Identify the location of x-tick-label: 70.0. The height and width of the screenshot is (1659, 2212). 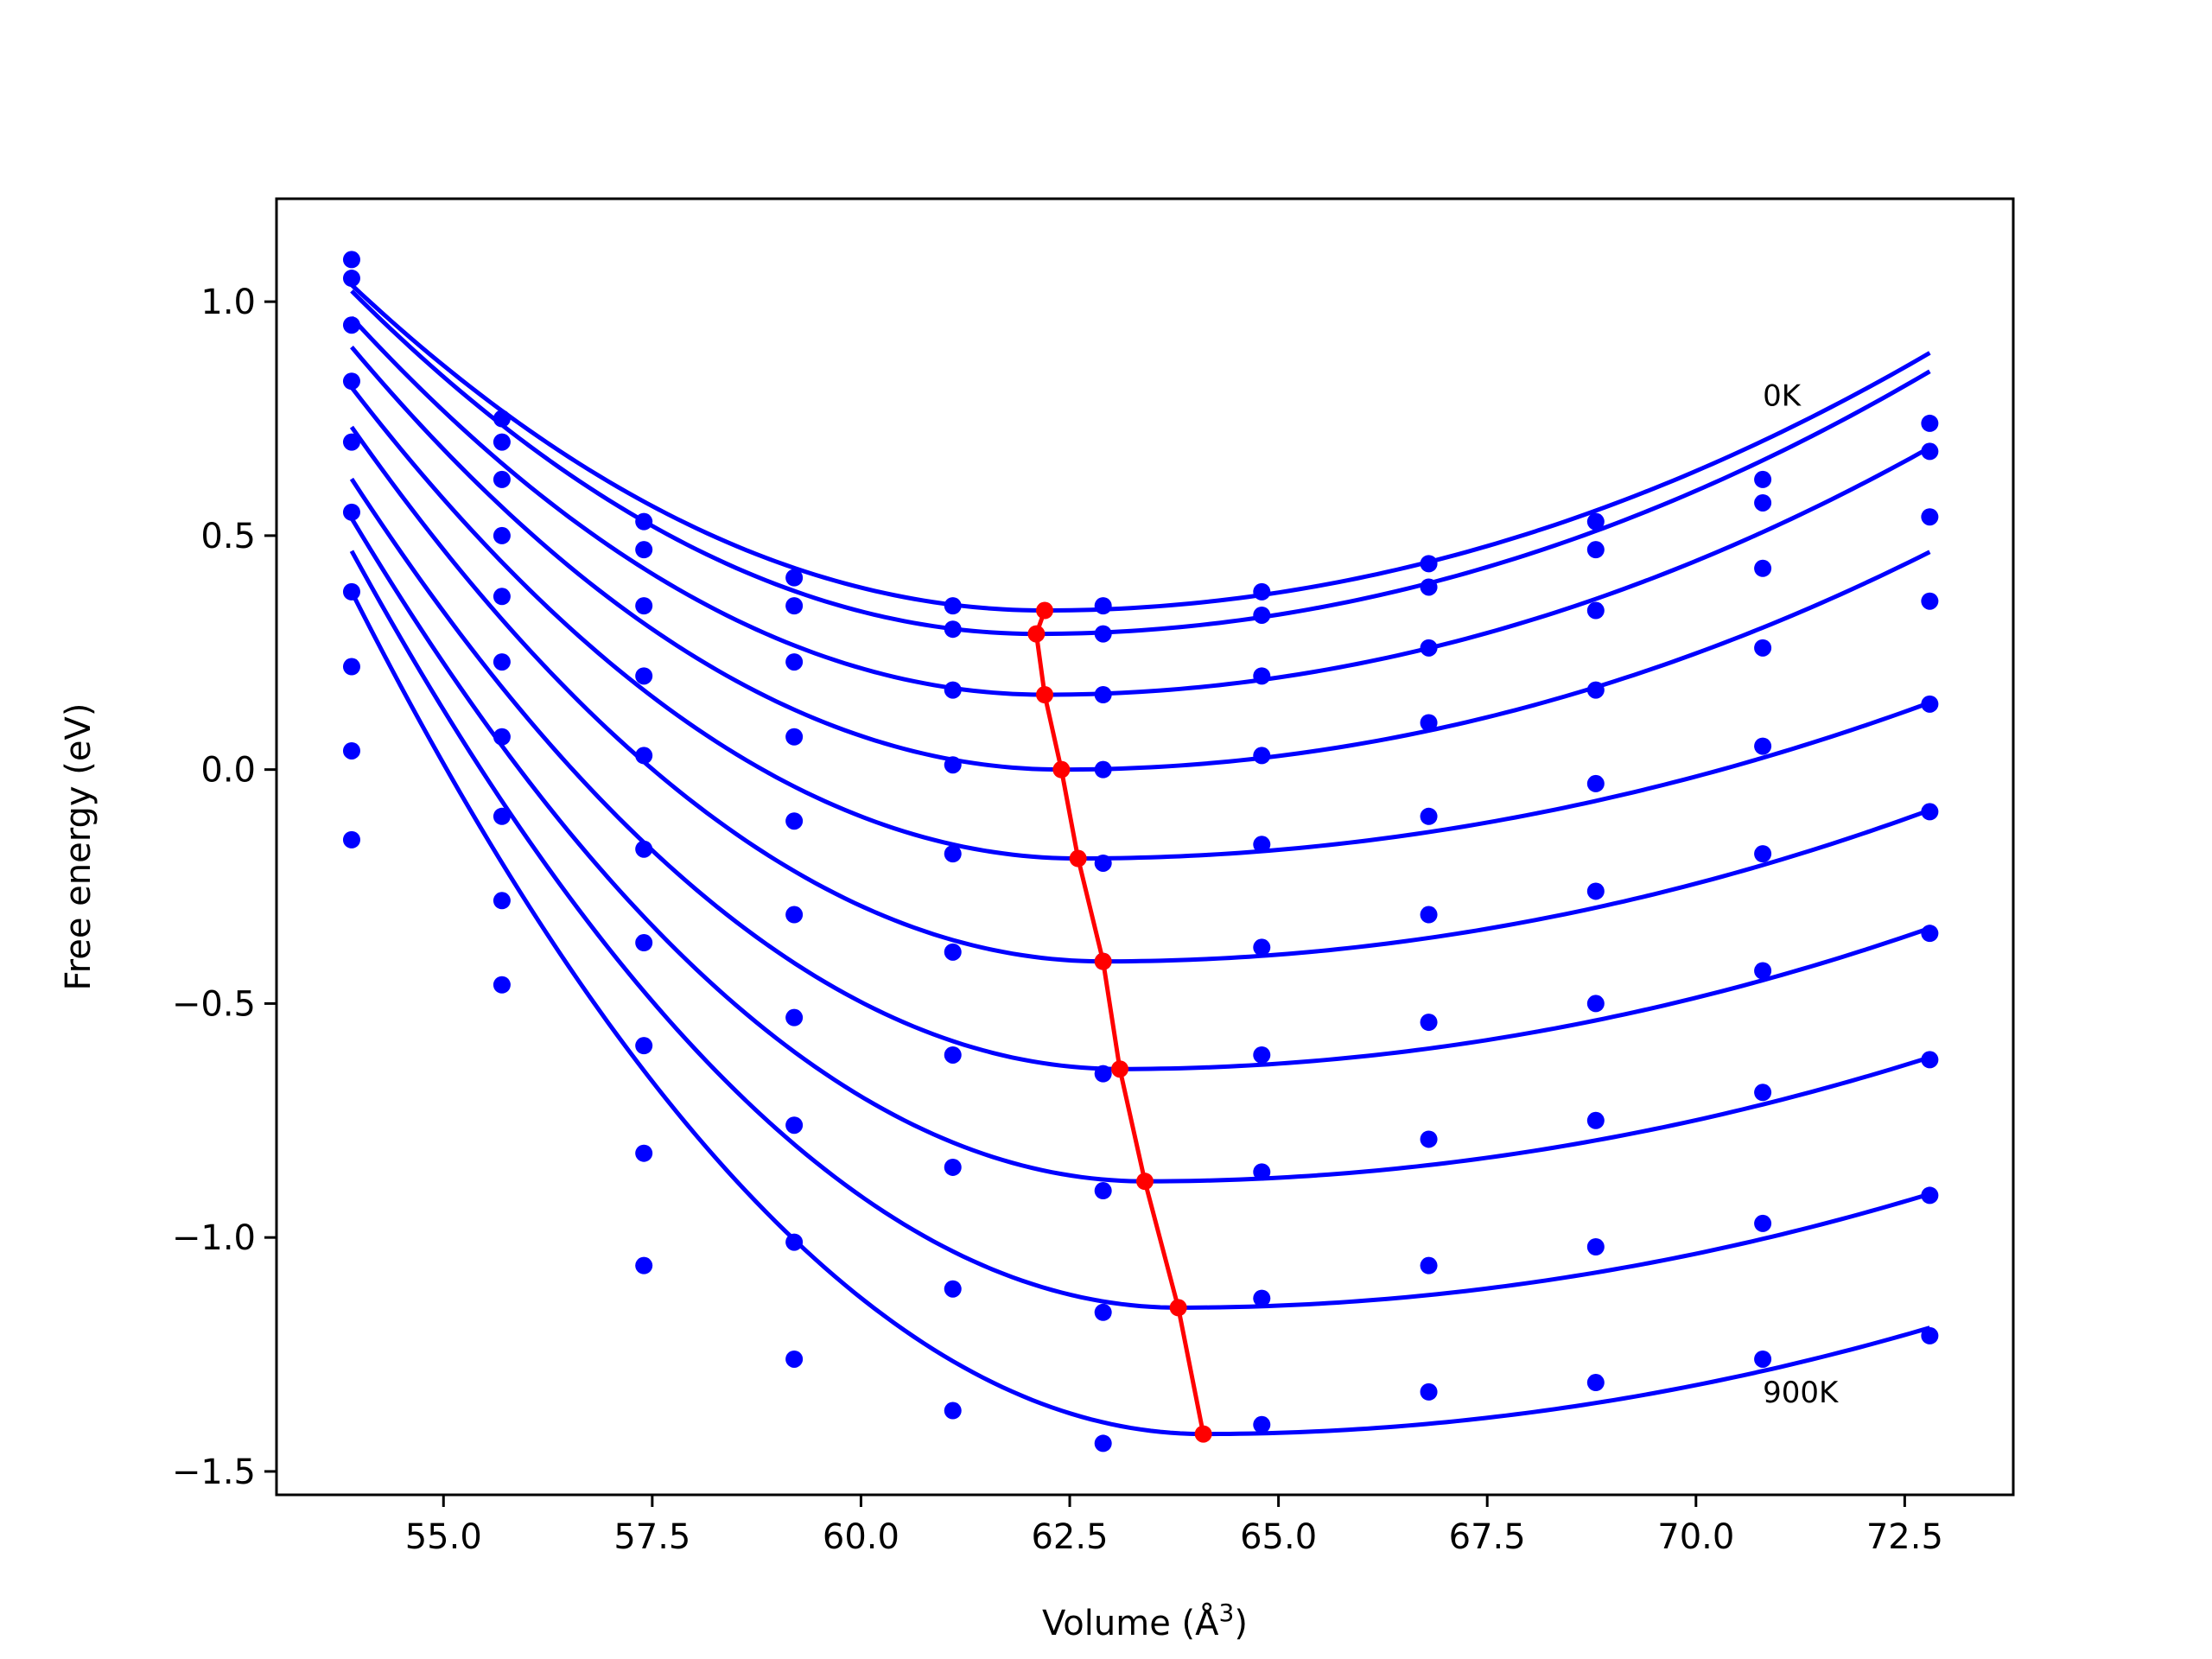
(1695, 1537).